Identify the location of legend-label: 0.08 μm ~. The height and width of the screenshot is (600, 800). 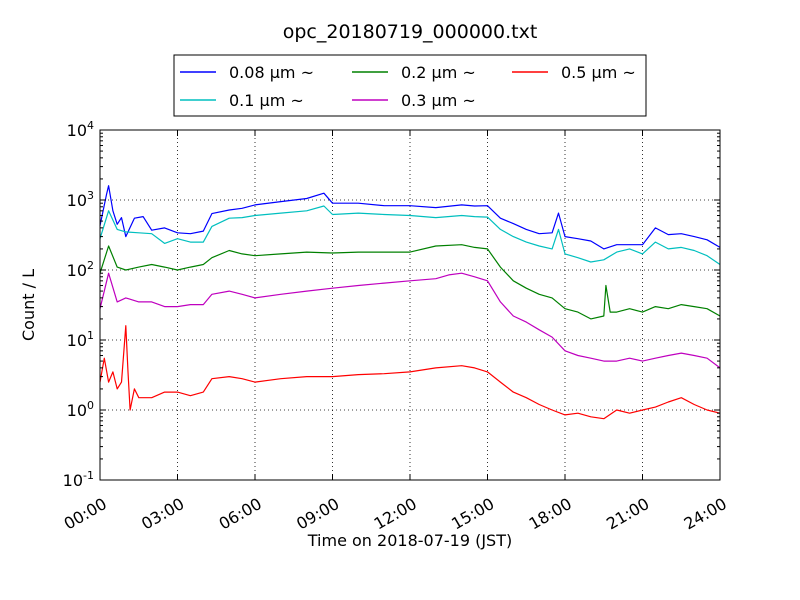
(271, 72).